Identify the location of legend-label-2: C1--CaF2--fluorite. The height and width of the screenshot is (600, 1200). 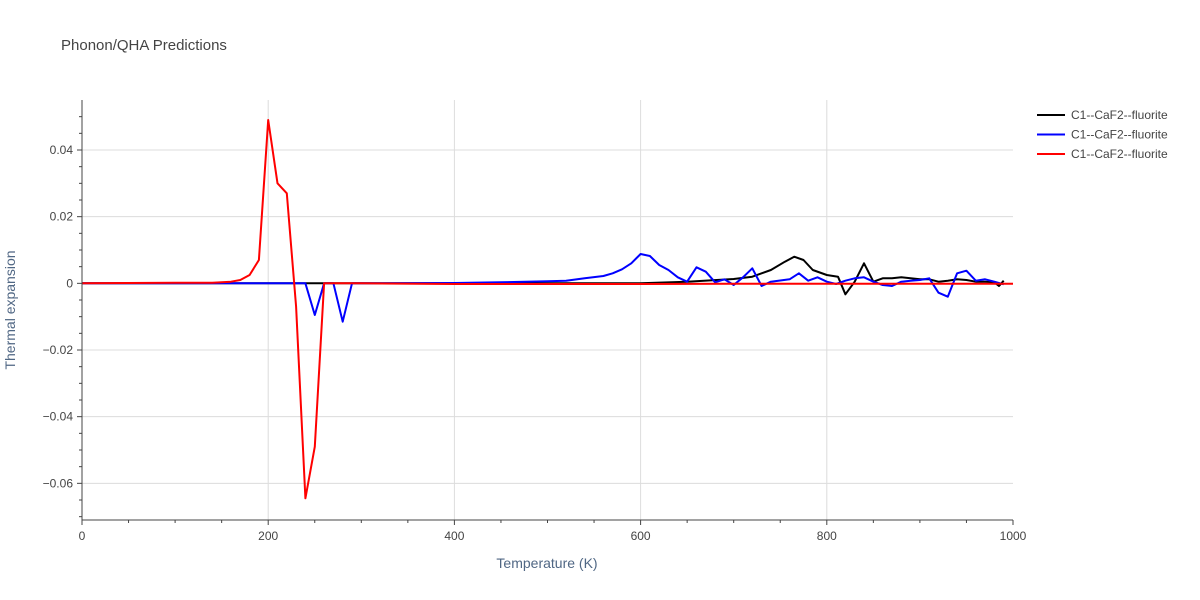
(1119, 135).